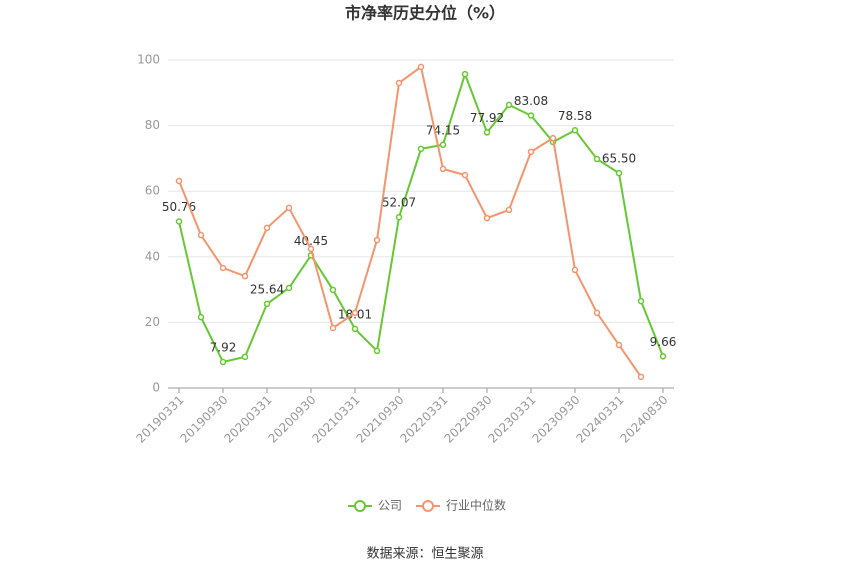 The height and width of the screenshot is (575, 850). I want to click on value-label: 52.07, so click(399, 203).